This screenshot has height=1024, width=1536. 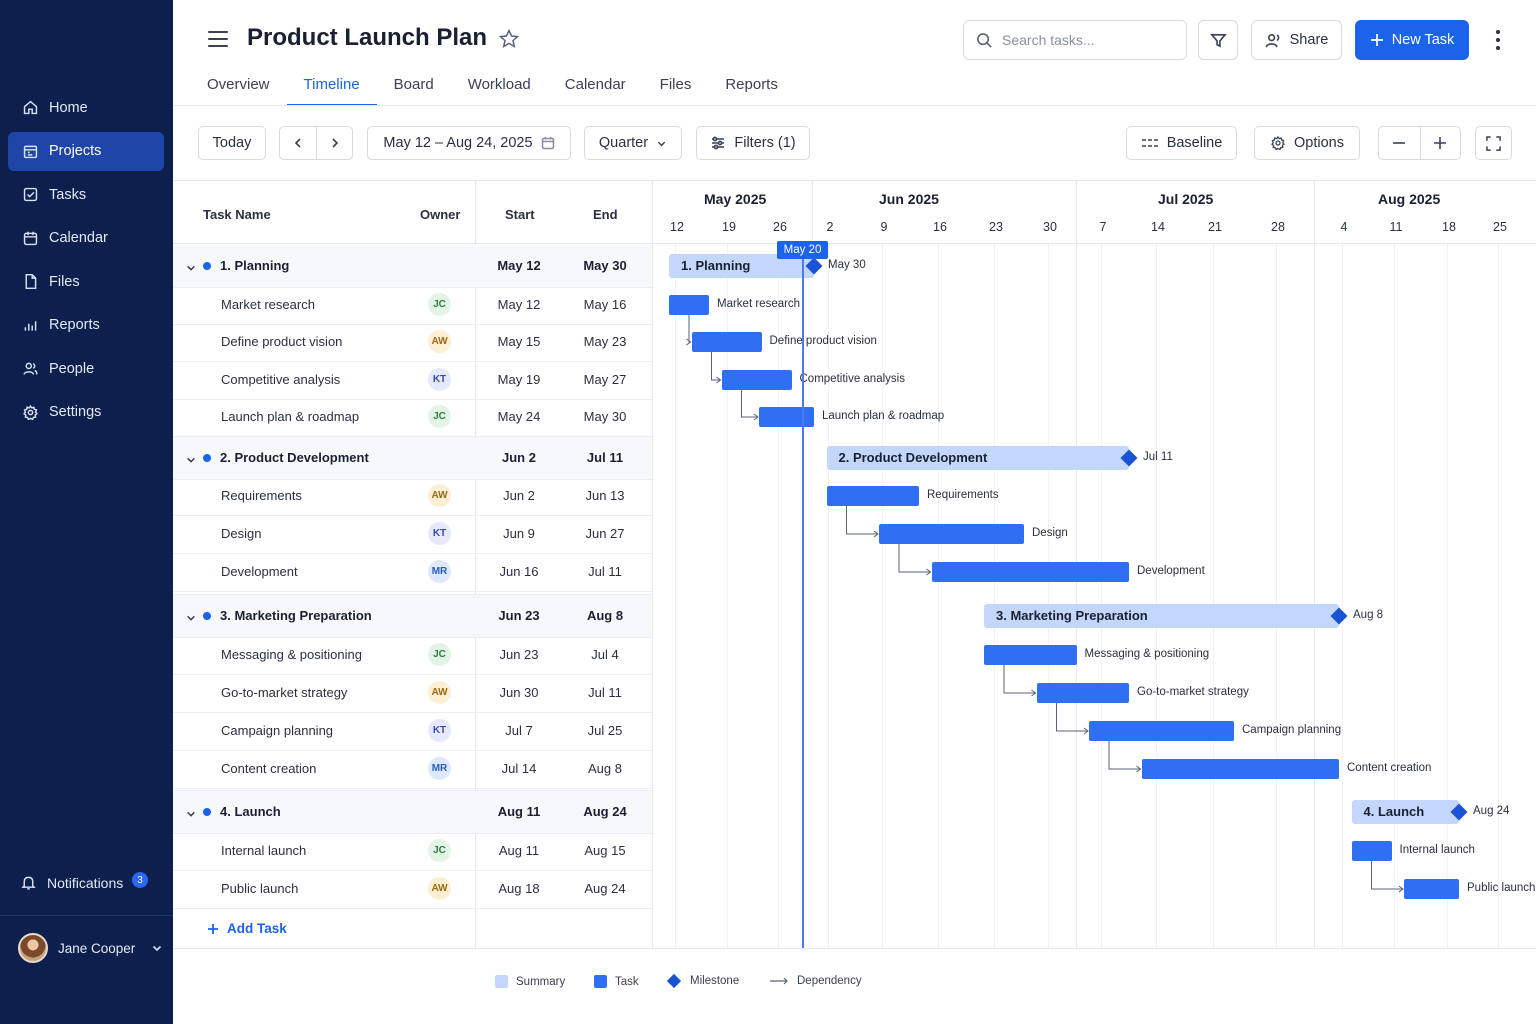 What do you see at coordinates (250, 811) in the screenshot?
I see `group-name: 4. Launch` at bounding box center [250, 811].